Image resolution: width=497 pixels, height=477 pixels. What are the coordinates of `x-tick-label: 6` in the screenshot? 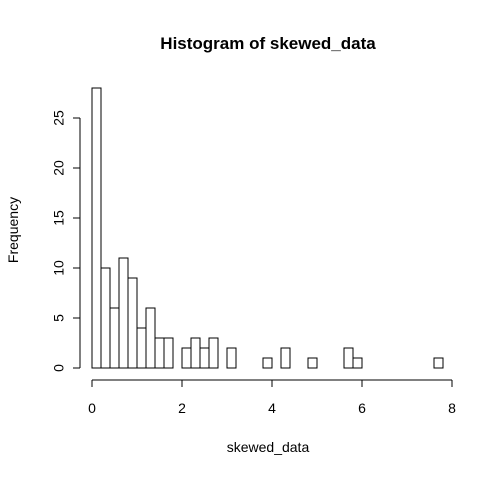 It's located at (362, 408).